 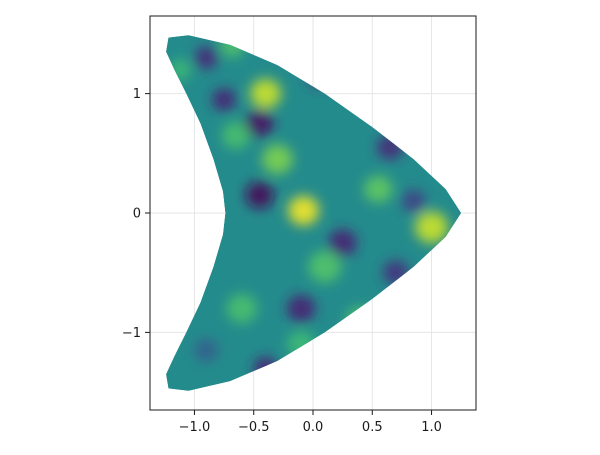 What do you see at coordinates (195, 427) in the screenshot?
I see `x-tick-label: −1.0` at bounding box center [195, 427].